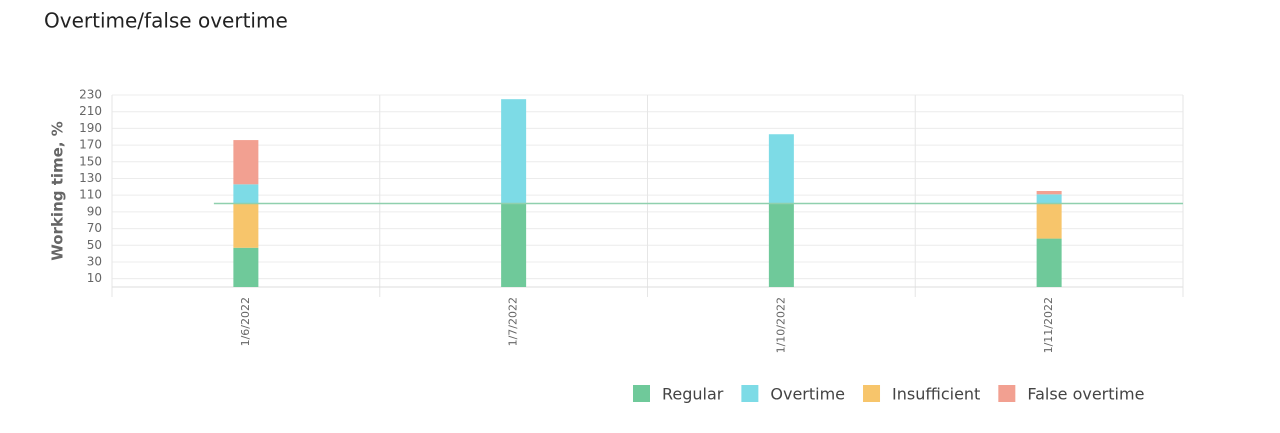  Describe the element at coordinates (166, 21) in the screenshot. I see `chart-title: Overtime/false overtime` at that location.